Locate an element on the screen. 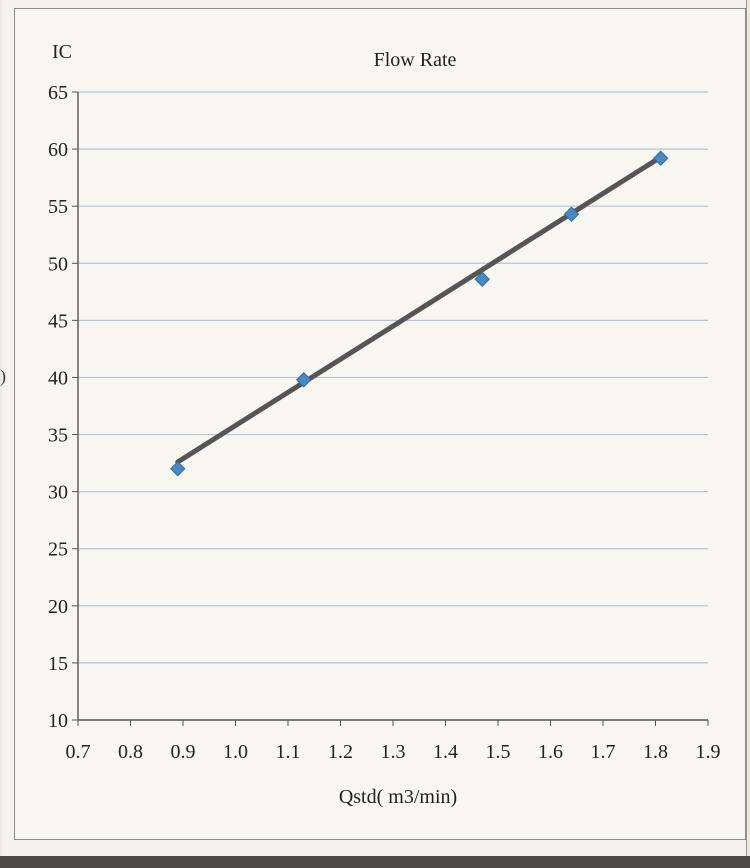  scan-bottom-edge is located at coordinates (375, 862).